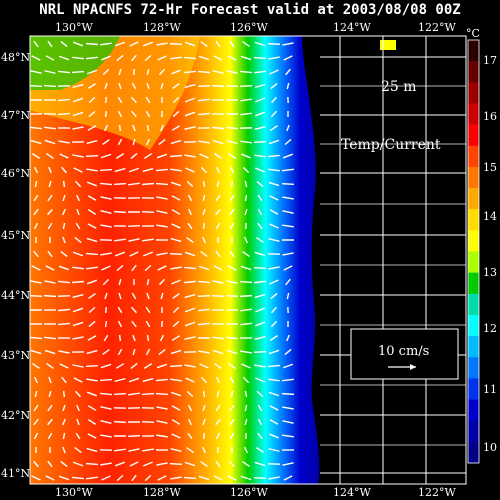 This screenshot has height=500, width=500. Describe the element at coordinates (16, 235) in the screenshot. I see `lat-tick: 45°N` at that location.